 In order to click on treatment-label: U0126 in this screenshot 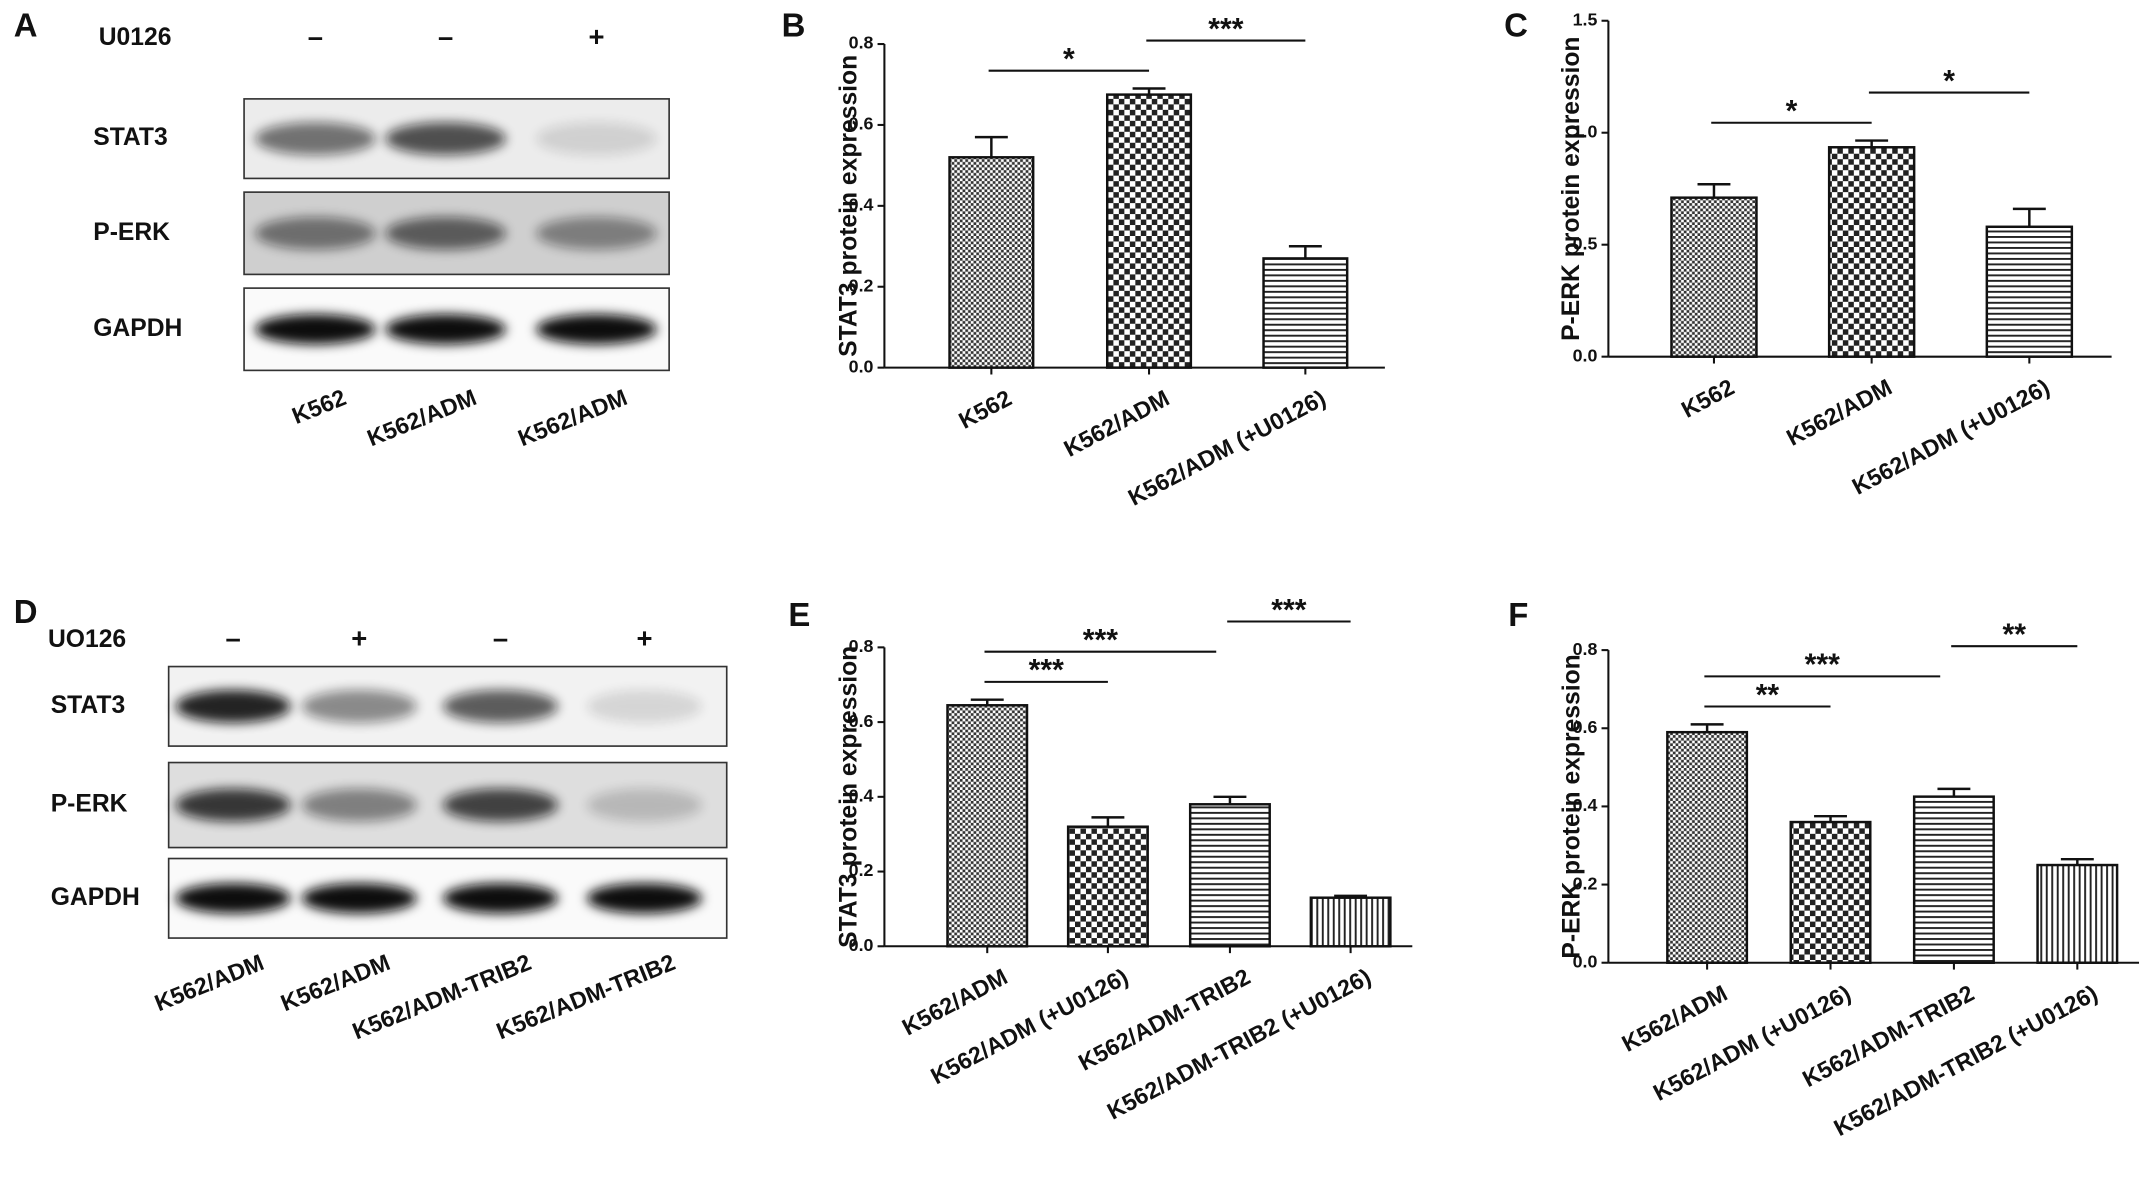, I will do `click(135, 37)`.